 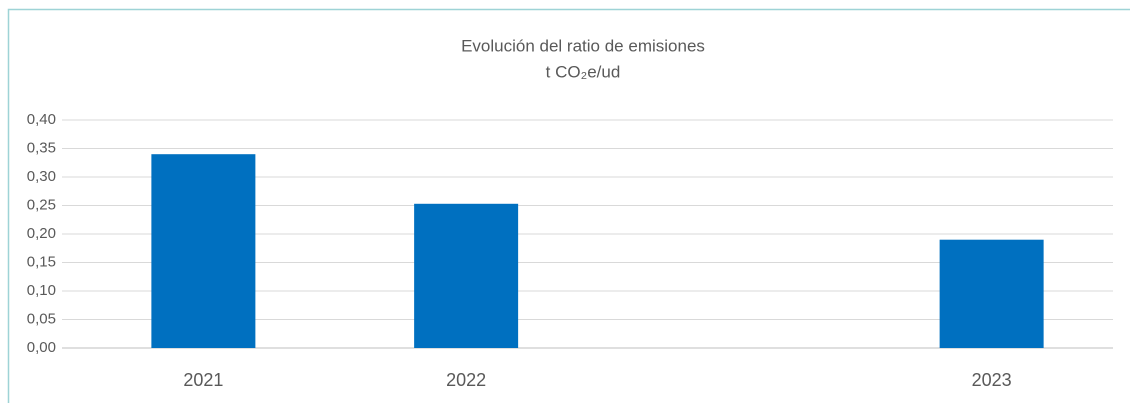 What do you see at coordinates (41, 204) in the screenshot?
I see `y-tick-label: 0,25` at bounding box center [41, 204].